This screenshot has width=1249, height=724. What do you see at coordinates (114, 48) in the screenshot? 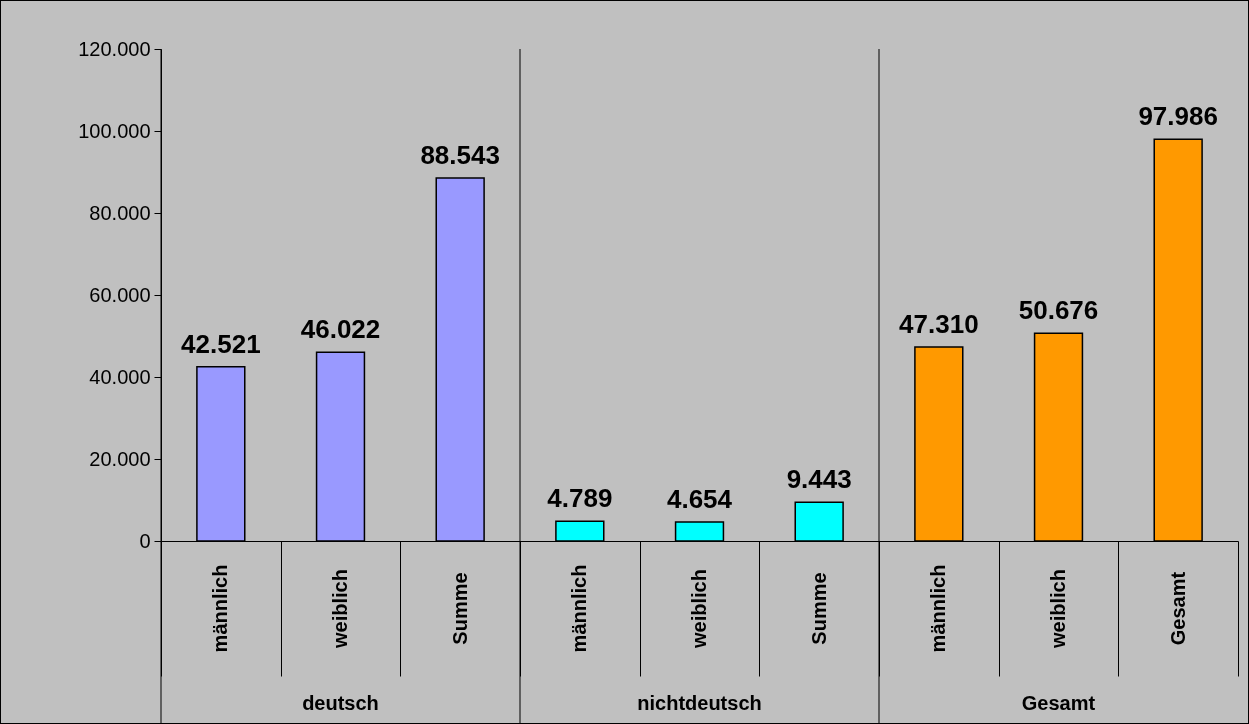
I see `y-tick-label: 120.000` at bounding box center [114, 48].